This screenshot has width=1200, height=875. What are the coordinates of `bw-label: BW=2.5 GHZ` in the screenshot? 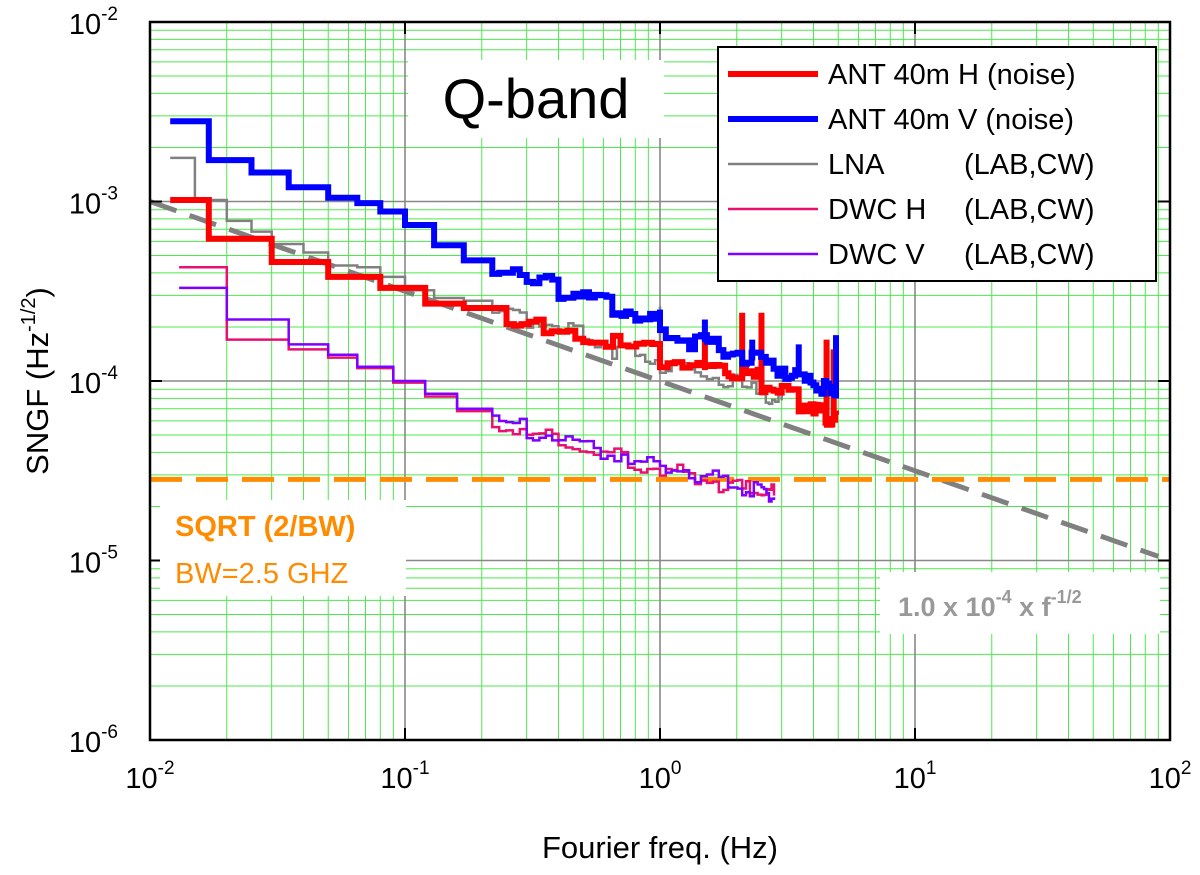 It's located at (261, 574).